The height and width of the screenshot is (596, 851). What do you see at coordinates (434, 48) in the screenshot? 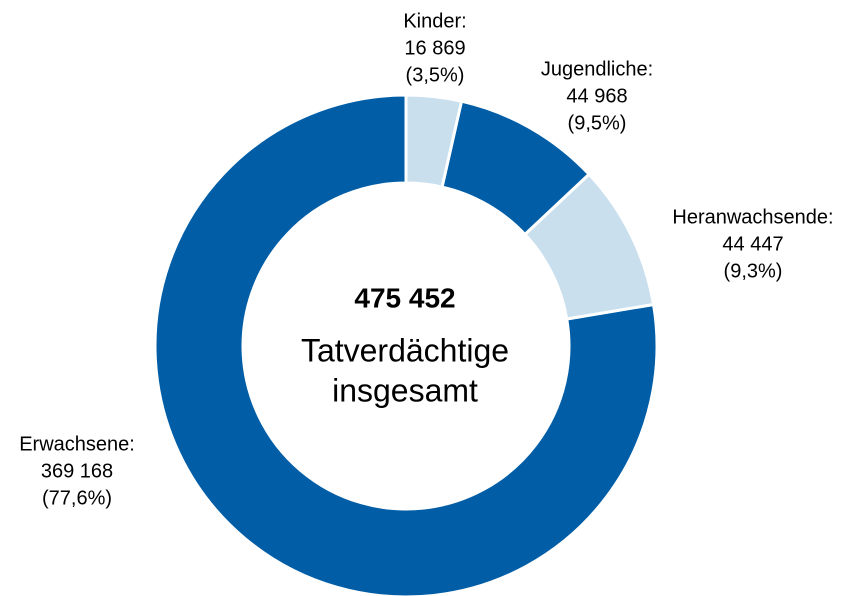
I see `value-label: 16 869` at bounding box center [434, 48].